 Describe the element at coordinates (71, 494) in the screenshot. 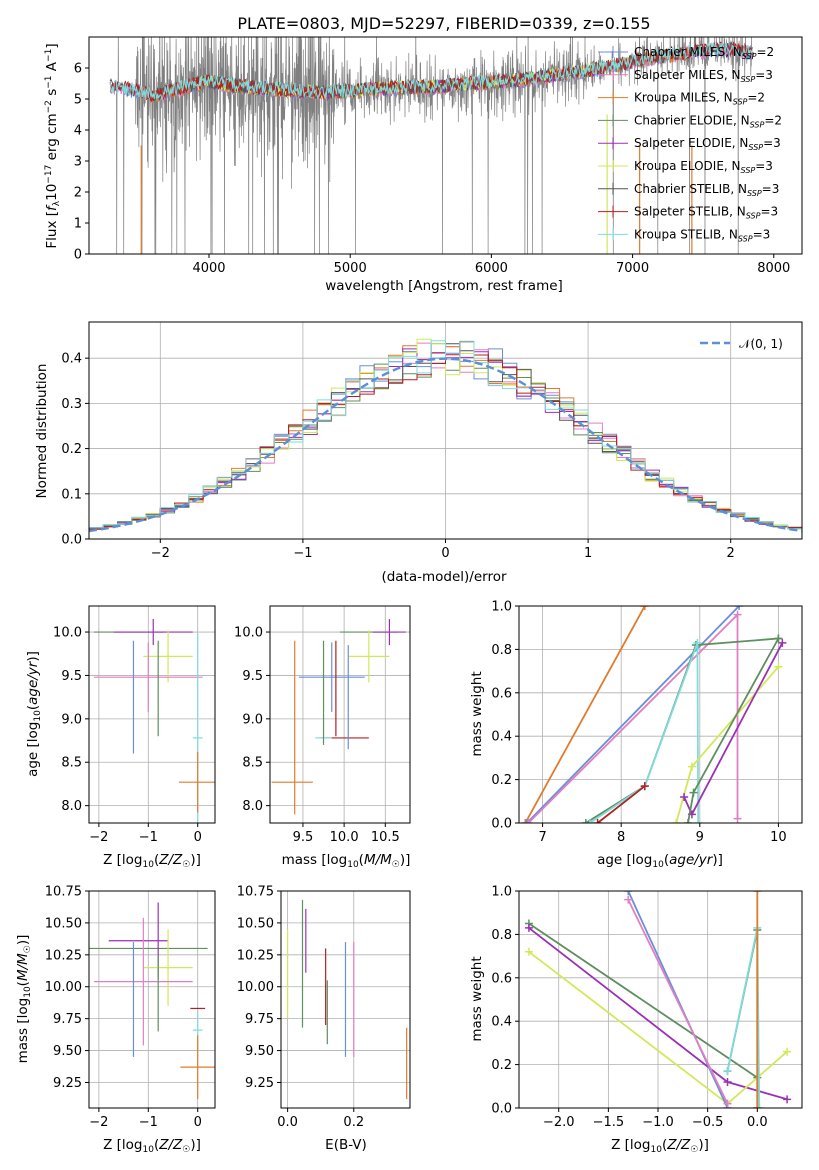

I see `y-tick-label: 0.1` at that location.